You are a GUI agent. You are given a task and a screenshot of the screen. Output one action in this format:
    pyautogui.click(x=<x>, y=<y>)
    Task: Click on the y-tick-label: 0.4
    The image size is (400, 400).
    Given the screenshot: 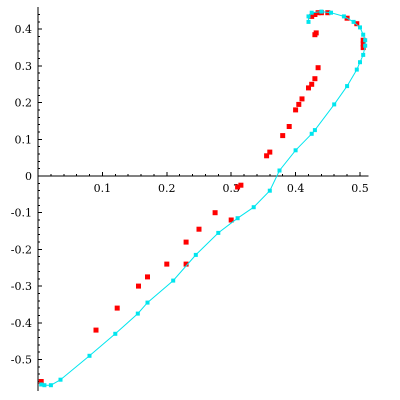 What is the action you would take?
    pyautogui.click(x=24, y=29)
    